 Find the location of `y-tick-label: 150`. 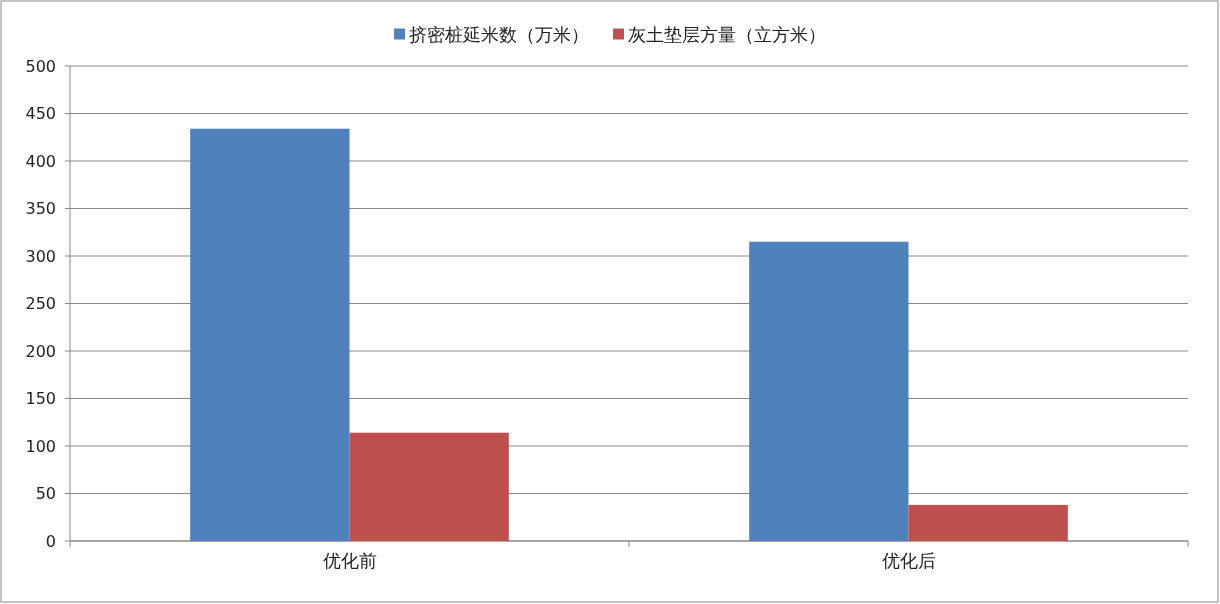

y-tick-label: 150 is located at coordinates (40, 398).